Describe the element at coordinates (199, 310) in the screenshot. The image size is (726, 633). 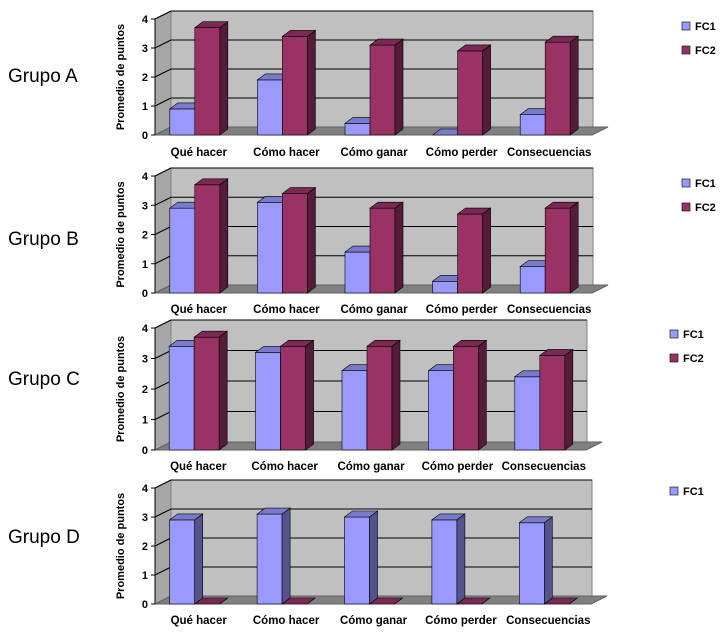
I see `x-category-label: Qué hacer` at that location.